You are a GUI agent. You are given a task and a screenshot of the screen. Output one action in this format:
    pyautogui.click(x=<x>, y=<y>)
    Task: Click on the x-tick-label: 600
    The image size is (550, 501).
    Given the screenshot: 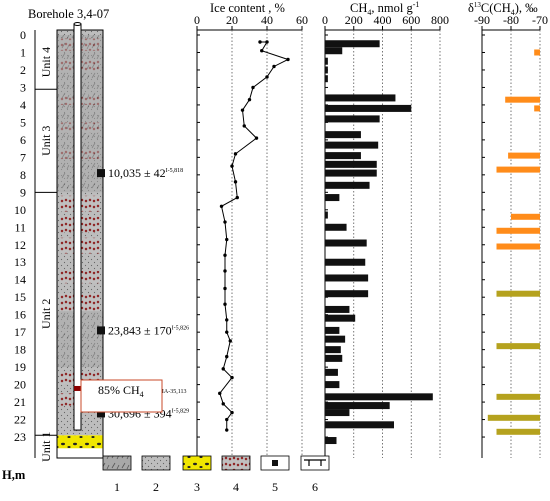 What is the action you would take?
    pyautogui.click(x=411, y=20)
    